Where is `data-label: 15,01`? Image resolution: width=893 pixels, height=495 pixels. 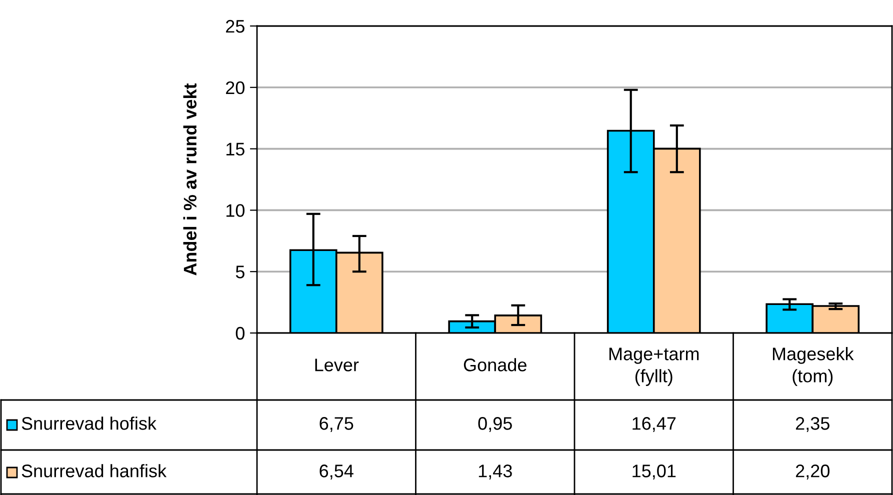 data-label: 15,01 is located at coordinates (654, 472).